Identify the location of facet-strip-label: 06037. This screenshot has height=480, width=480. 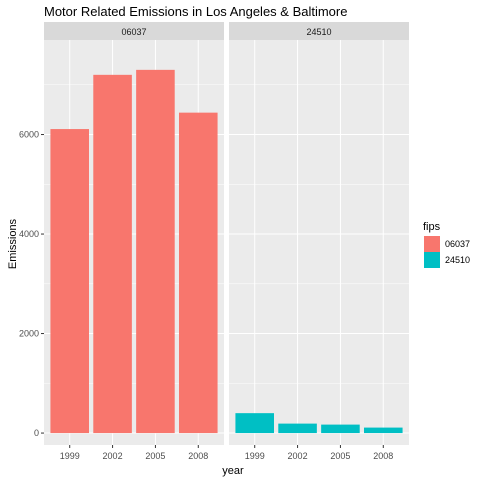
(133, 32).